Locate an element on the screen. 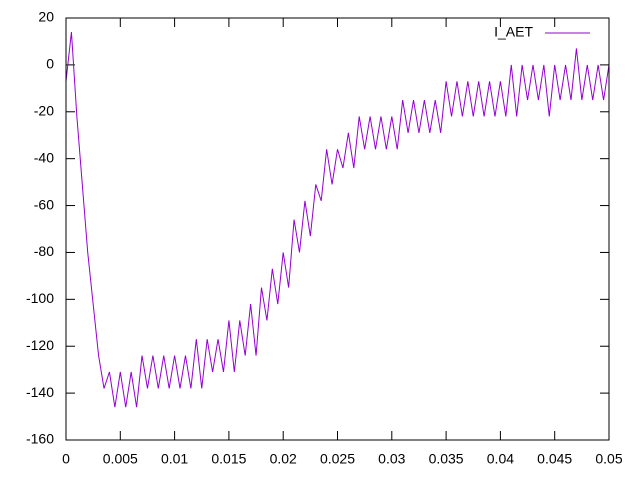 This screenshot has width=640, height=485. x-tick-label: 0 is located at coordinates (66, 459).